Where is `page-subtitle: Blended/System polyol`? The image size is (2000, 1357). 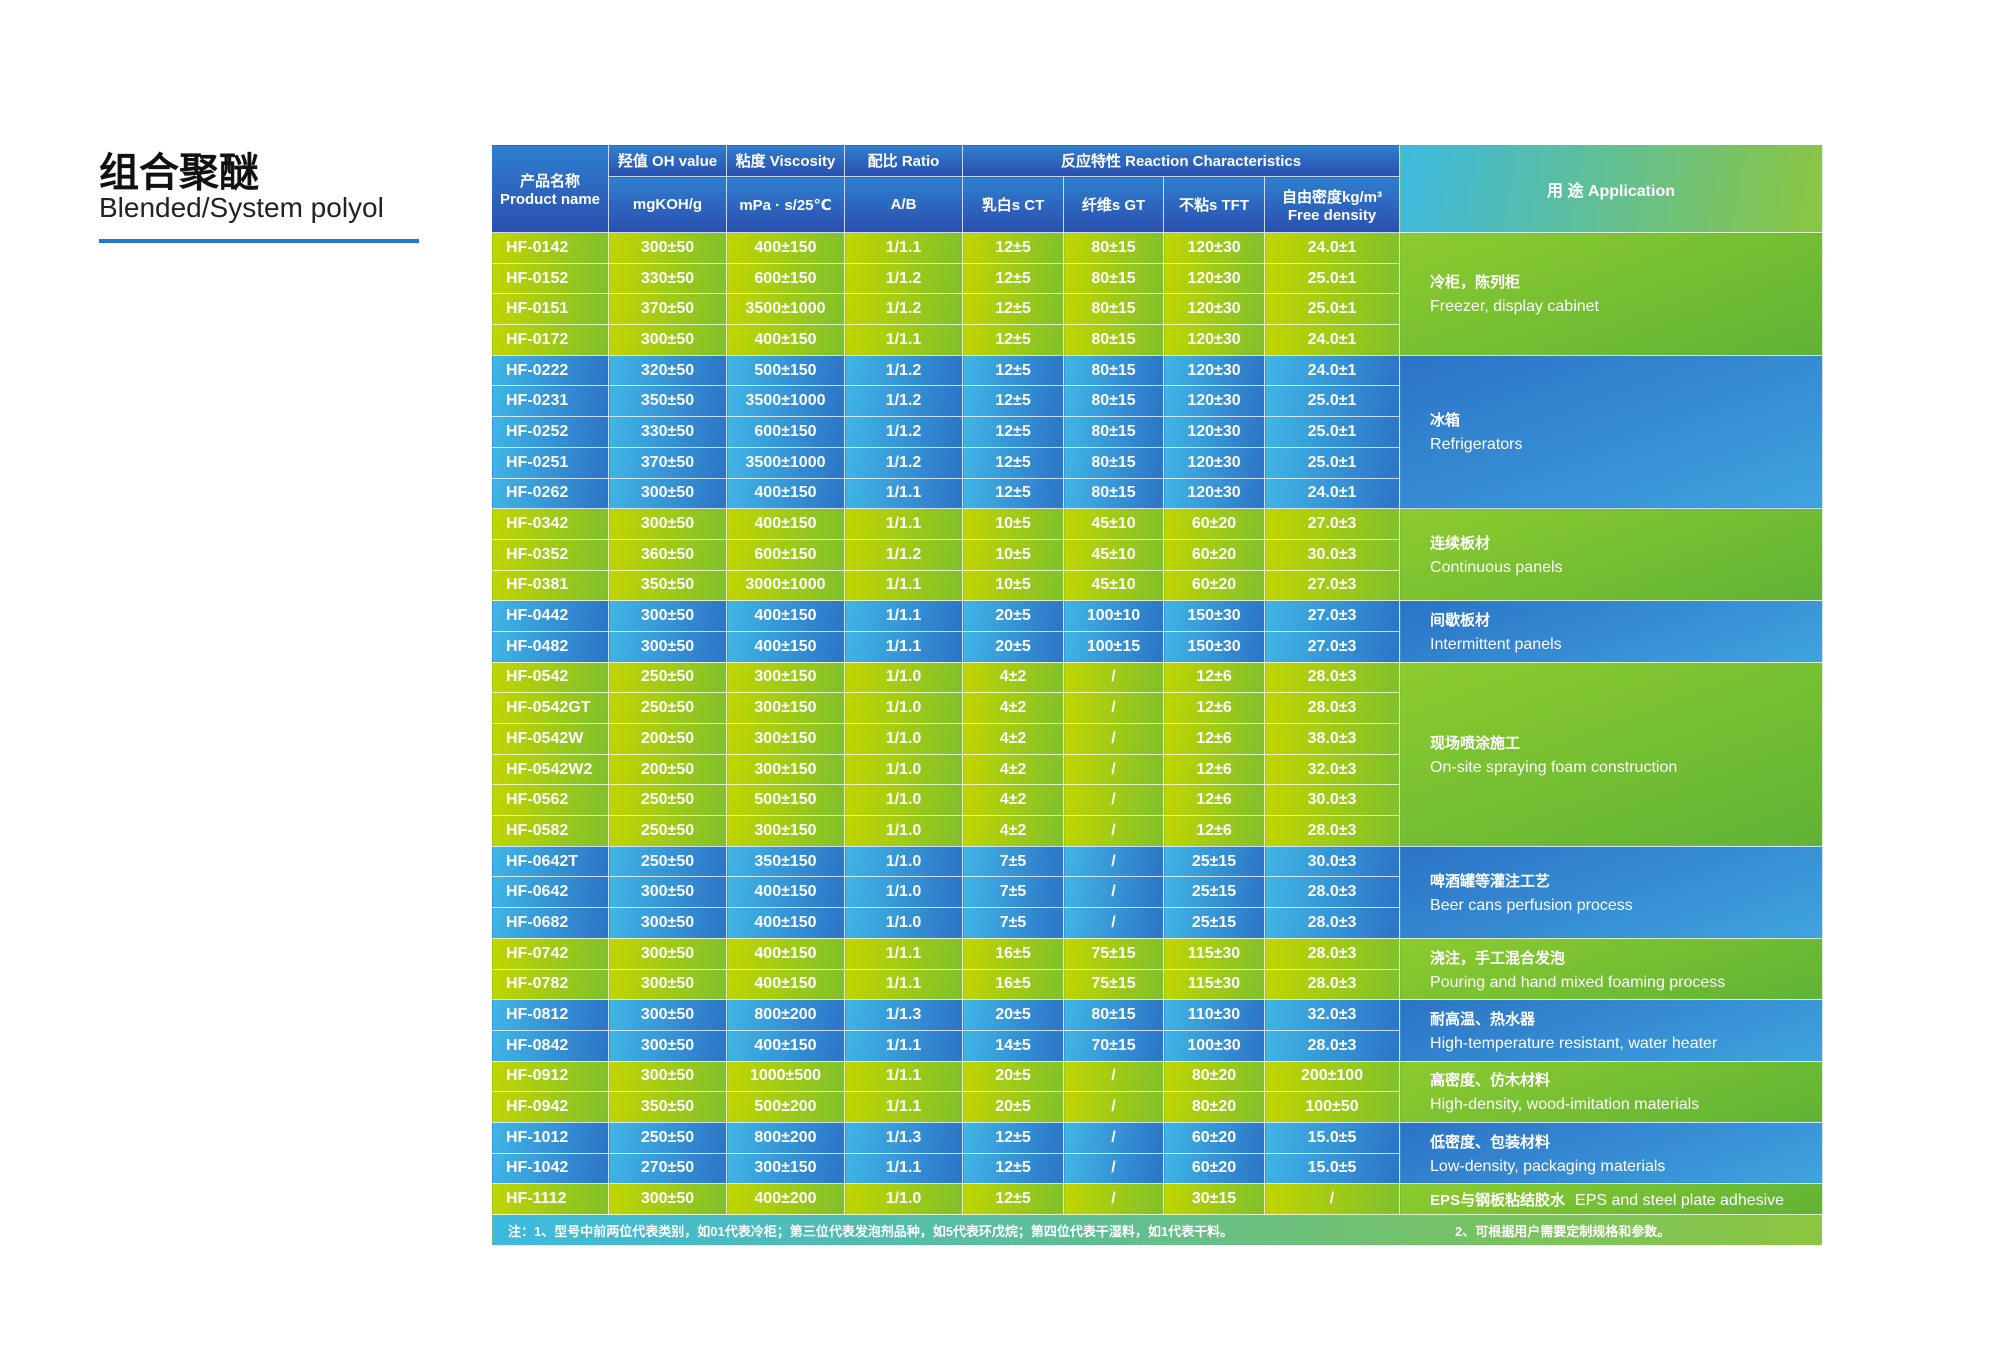
page-subtitle: Blended/System polyol is located at coordinates (241, 207).